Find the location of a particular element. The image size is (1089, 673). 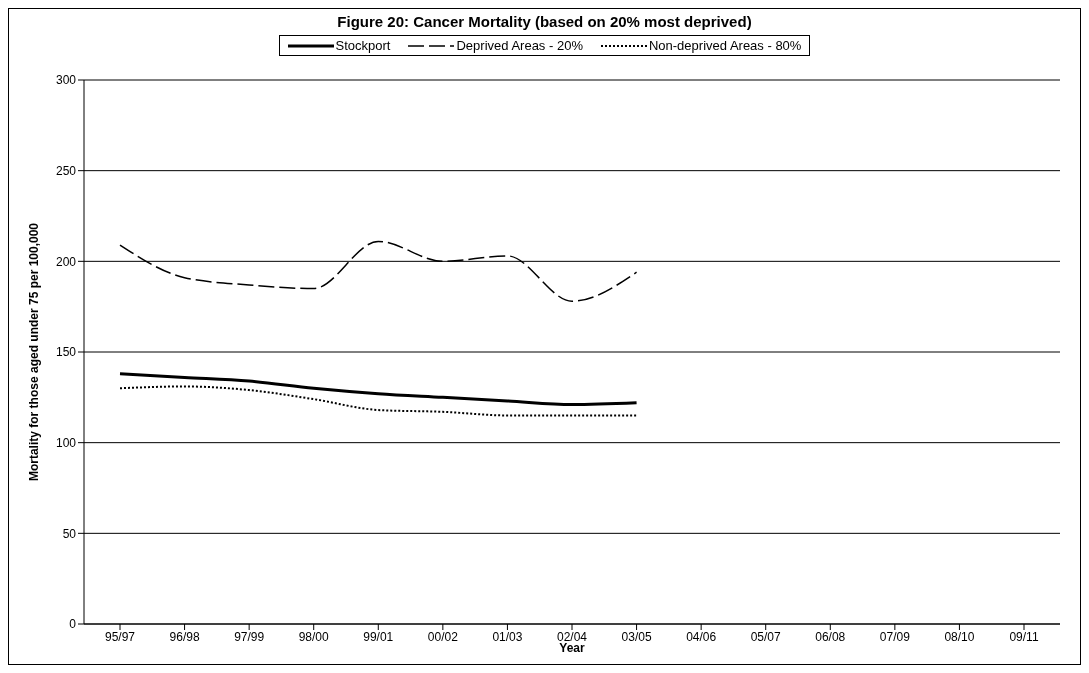

x-tick-label: 96/98 is located at coordinates (184, 636).